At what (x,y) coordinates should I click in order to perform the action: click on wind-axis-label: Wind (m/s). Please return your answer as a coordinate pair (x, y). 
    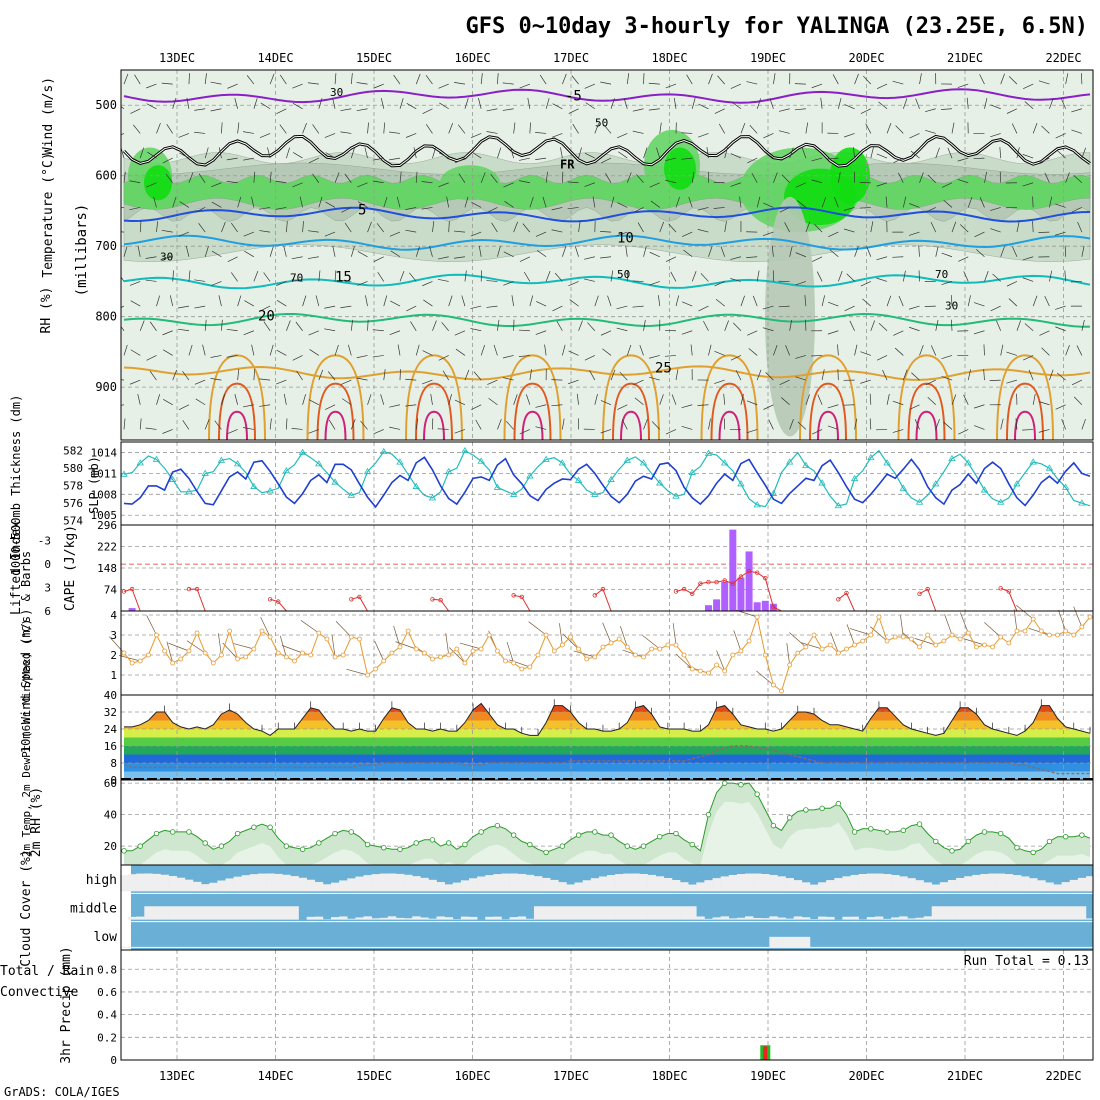
    Looking at the image, I should click on (48, 116).